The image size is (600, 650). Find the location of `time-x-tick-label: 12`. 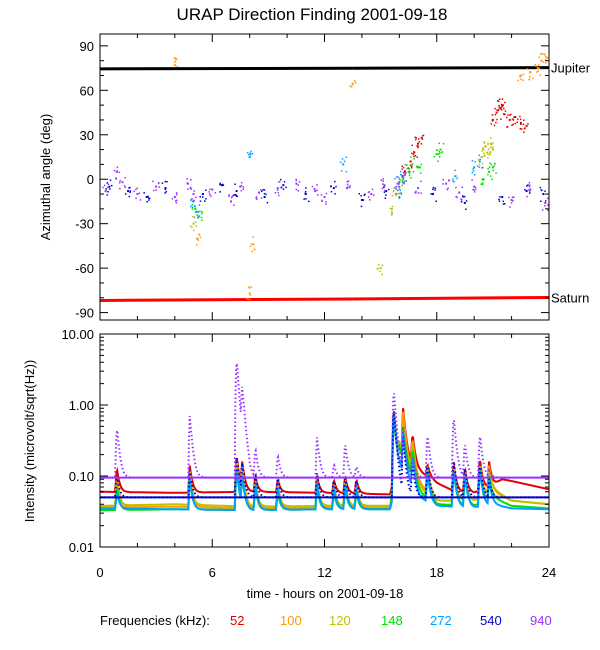

time-x-tick-label: 12 is located at coordinates (324, 572).